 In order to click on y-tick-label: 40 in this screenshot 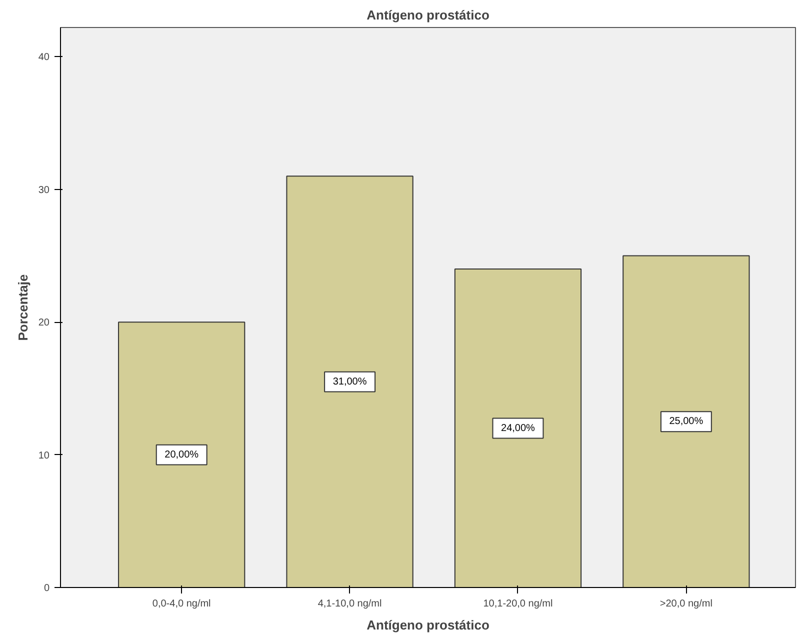, I will do `click(44, 58)`.